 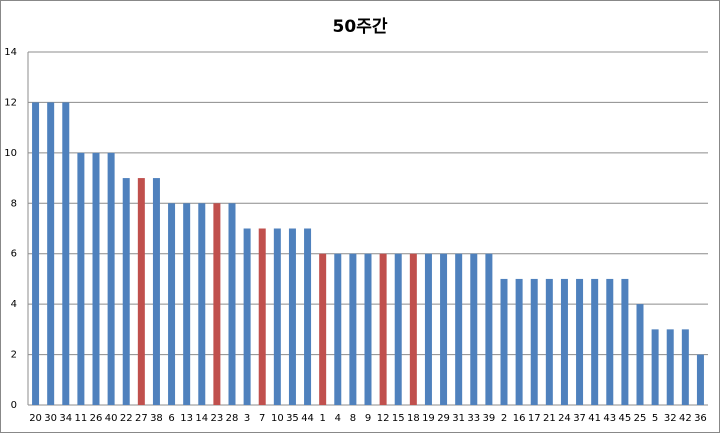 I want to click on x-tick-label: 9, so click(x=368, y=418).